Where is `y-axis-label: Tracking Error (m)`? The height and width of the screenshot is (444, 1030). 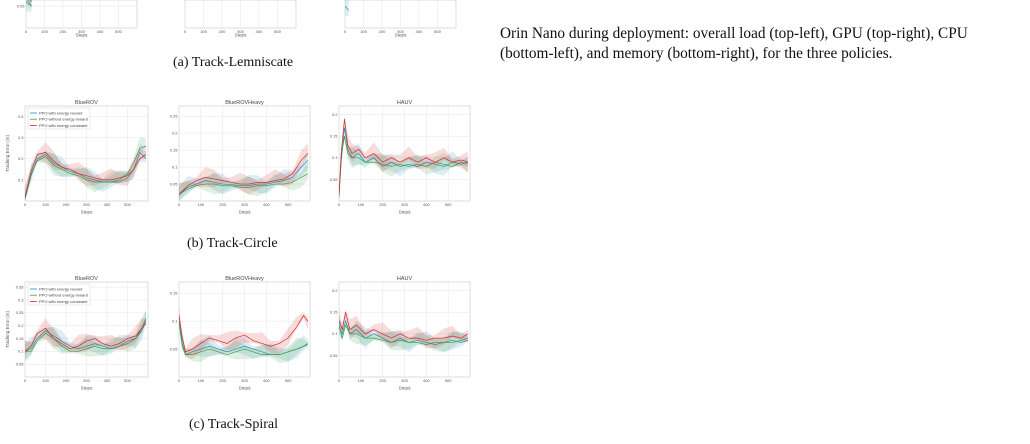
y-axis-label: Tracking Error (m) is located at coordinates (7, 329).